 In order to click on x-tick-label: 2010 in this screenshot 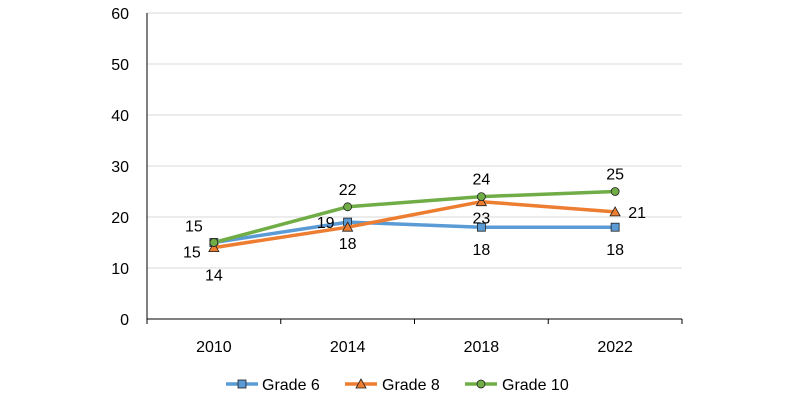, I will do `click(214, 347)`.